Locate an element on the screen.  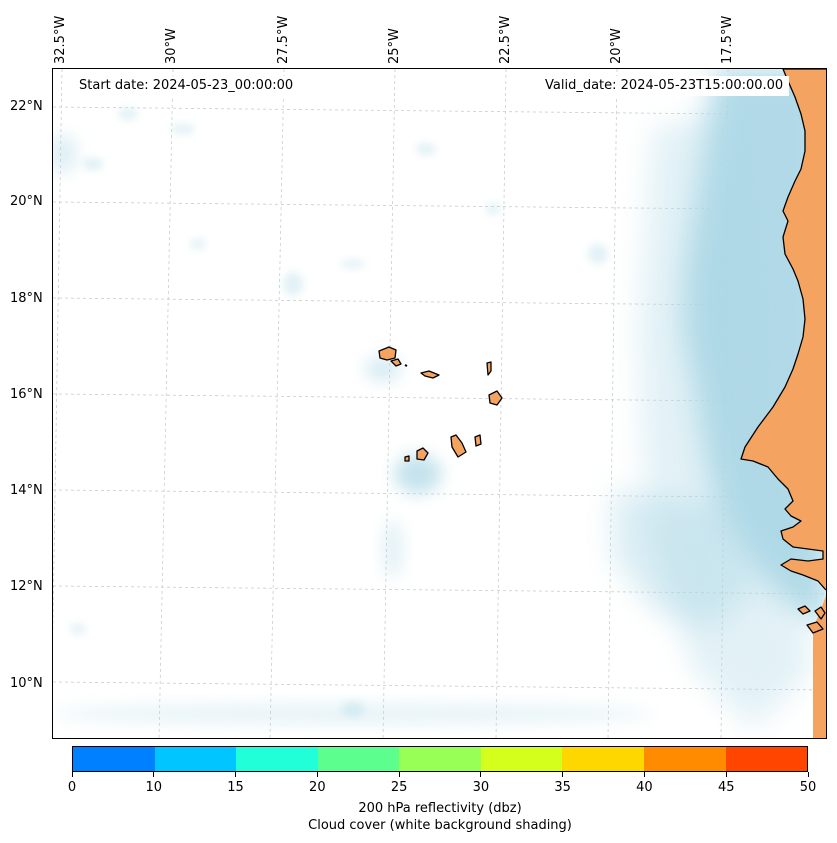
colorbar-tick-label: 25 is located at coordinates (399, 787).